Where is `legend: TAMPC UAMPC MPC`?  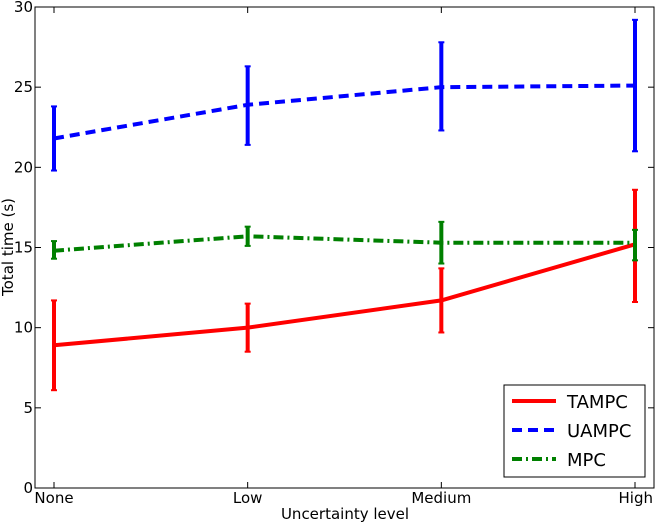
legend: TAMPC UAMPC MPC is located at coordinates (574, 431).